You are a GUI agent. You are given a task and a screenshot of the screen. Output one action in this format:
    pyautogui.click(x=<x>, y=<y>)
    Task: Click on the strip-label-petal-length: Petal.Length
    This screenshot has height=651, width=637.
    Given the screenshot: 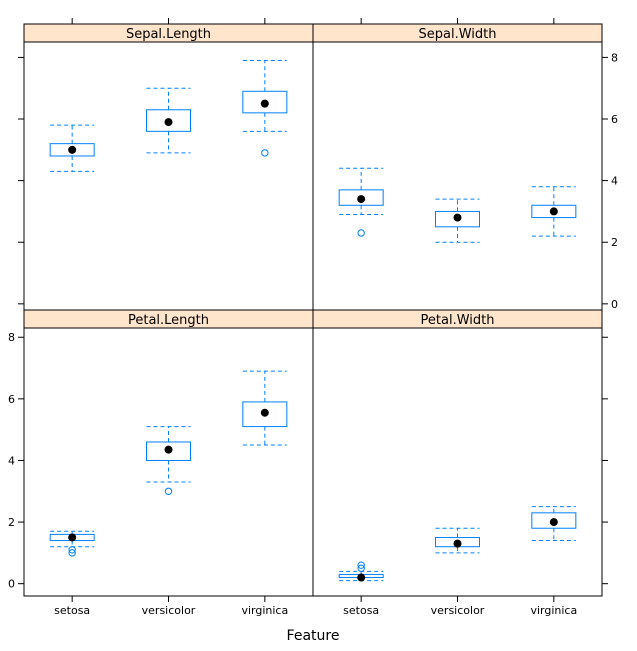 What is the action you would take?
    pyautogui.click(x=168, y=320)
    